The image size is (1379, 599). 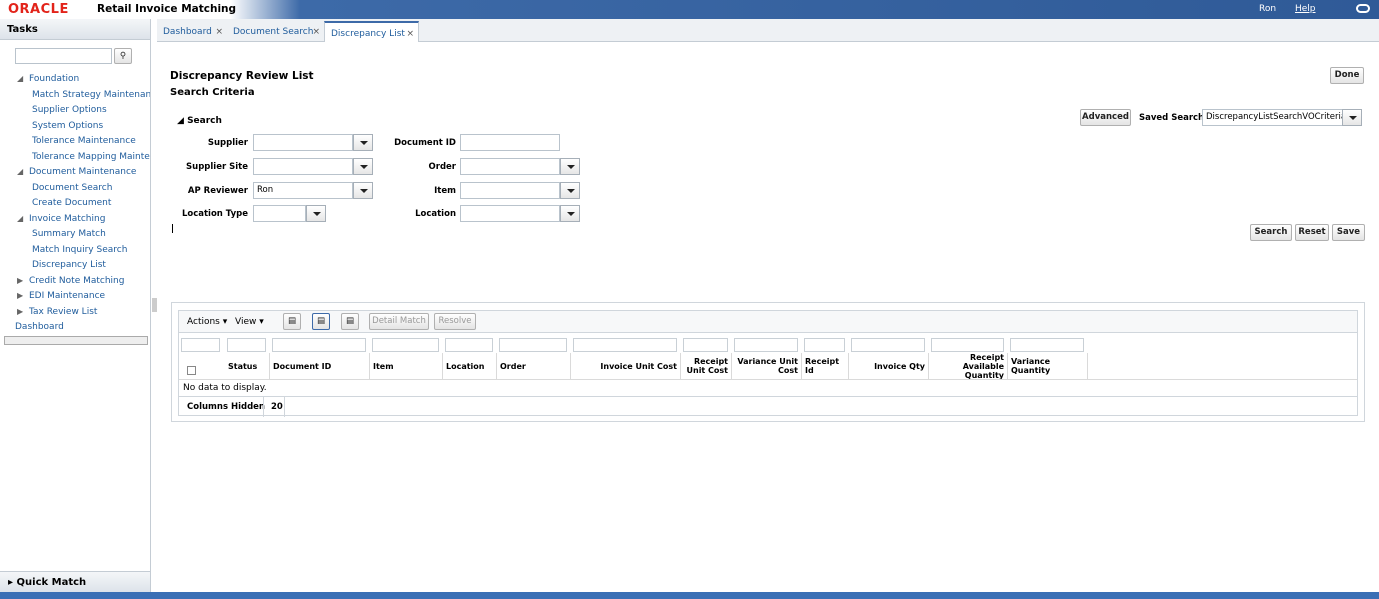 I want to click on column-header: Invoice Unit Cost, so click(x=626, y=366).